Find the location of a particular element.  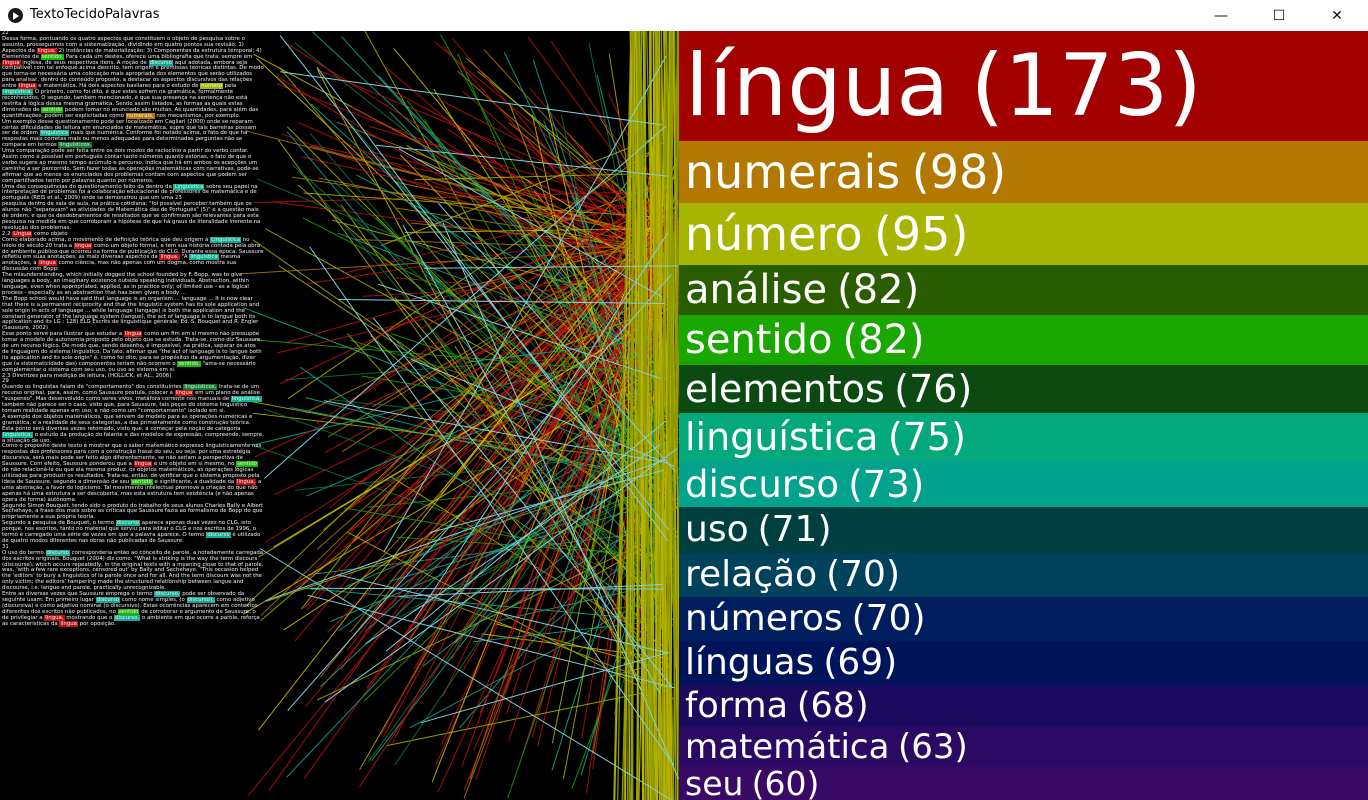

word-bar-label: análise (82) is located at coordinates (802, 290).